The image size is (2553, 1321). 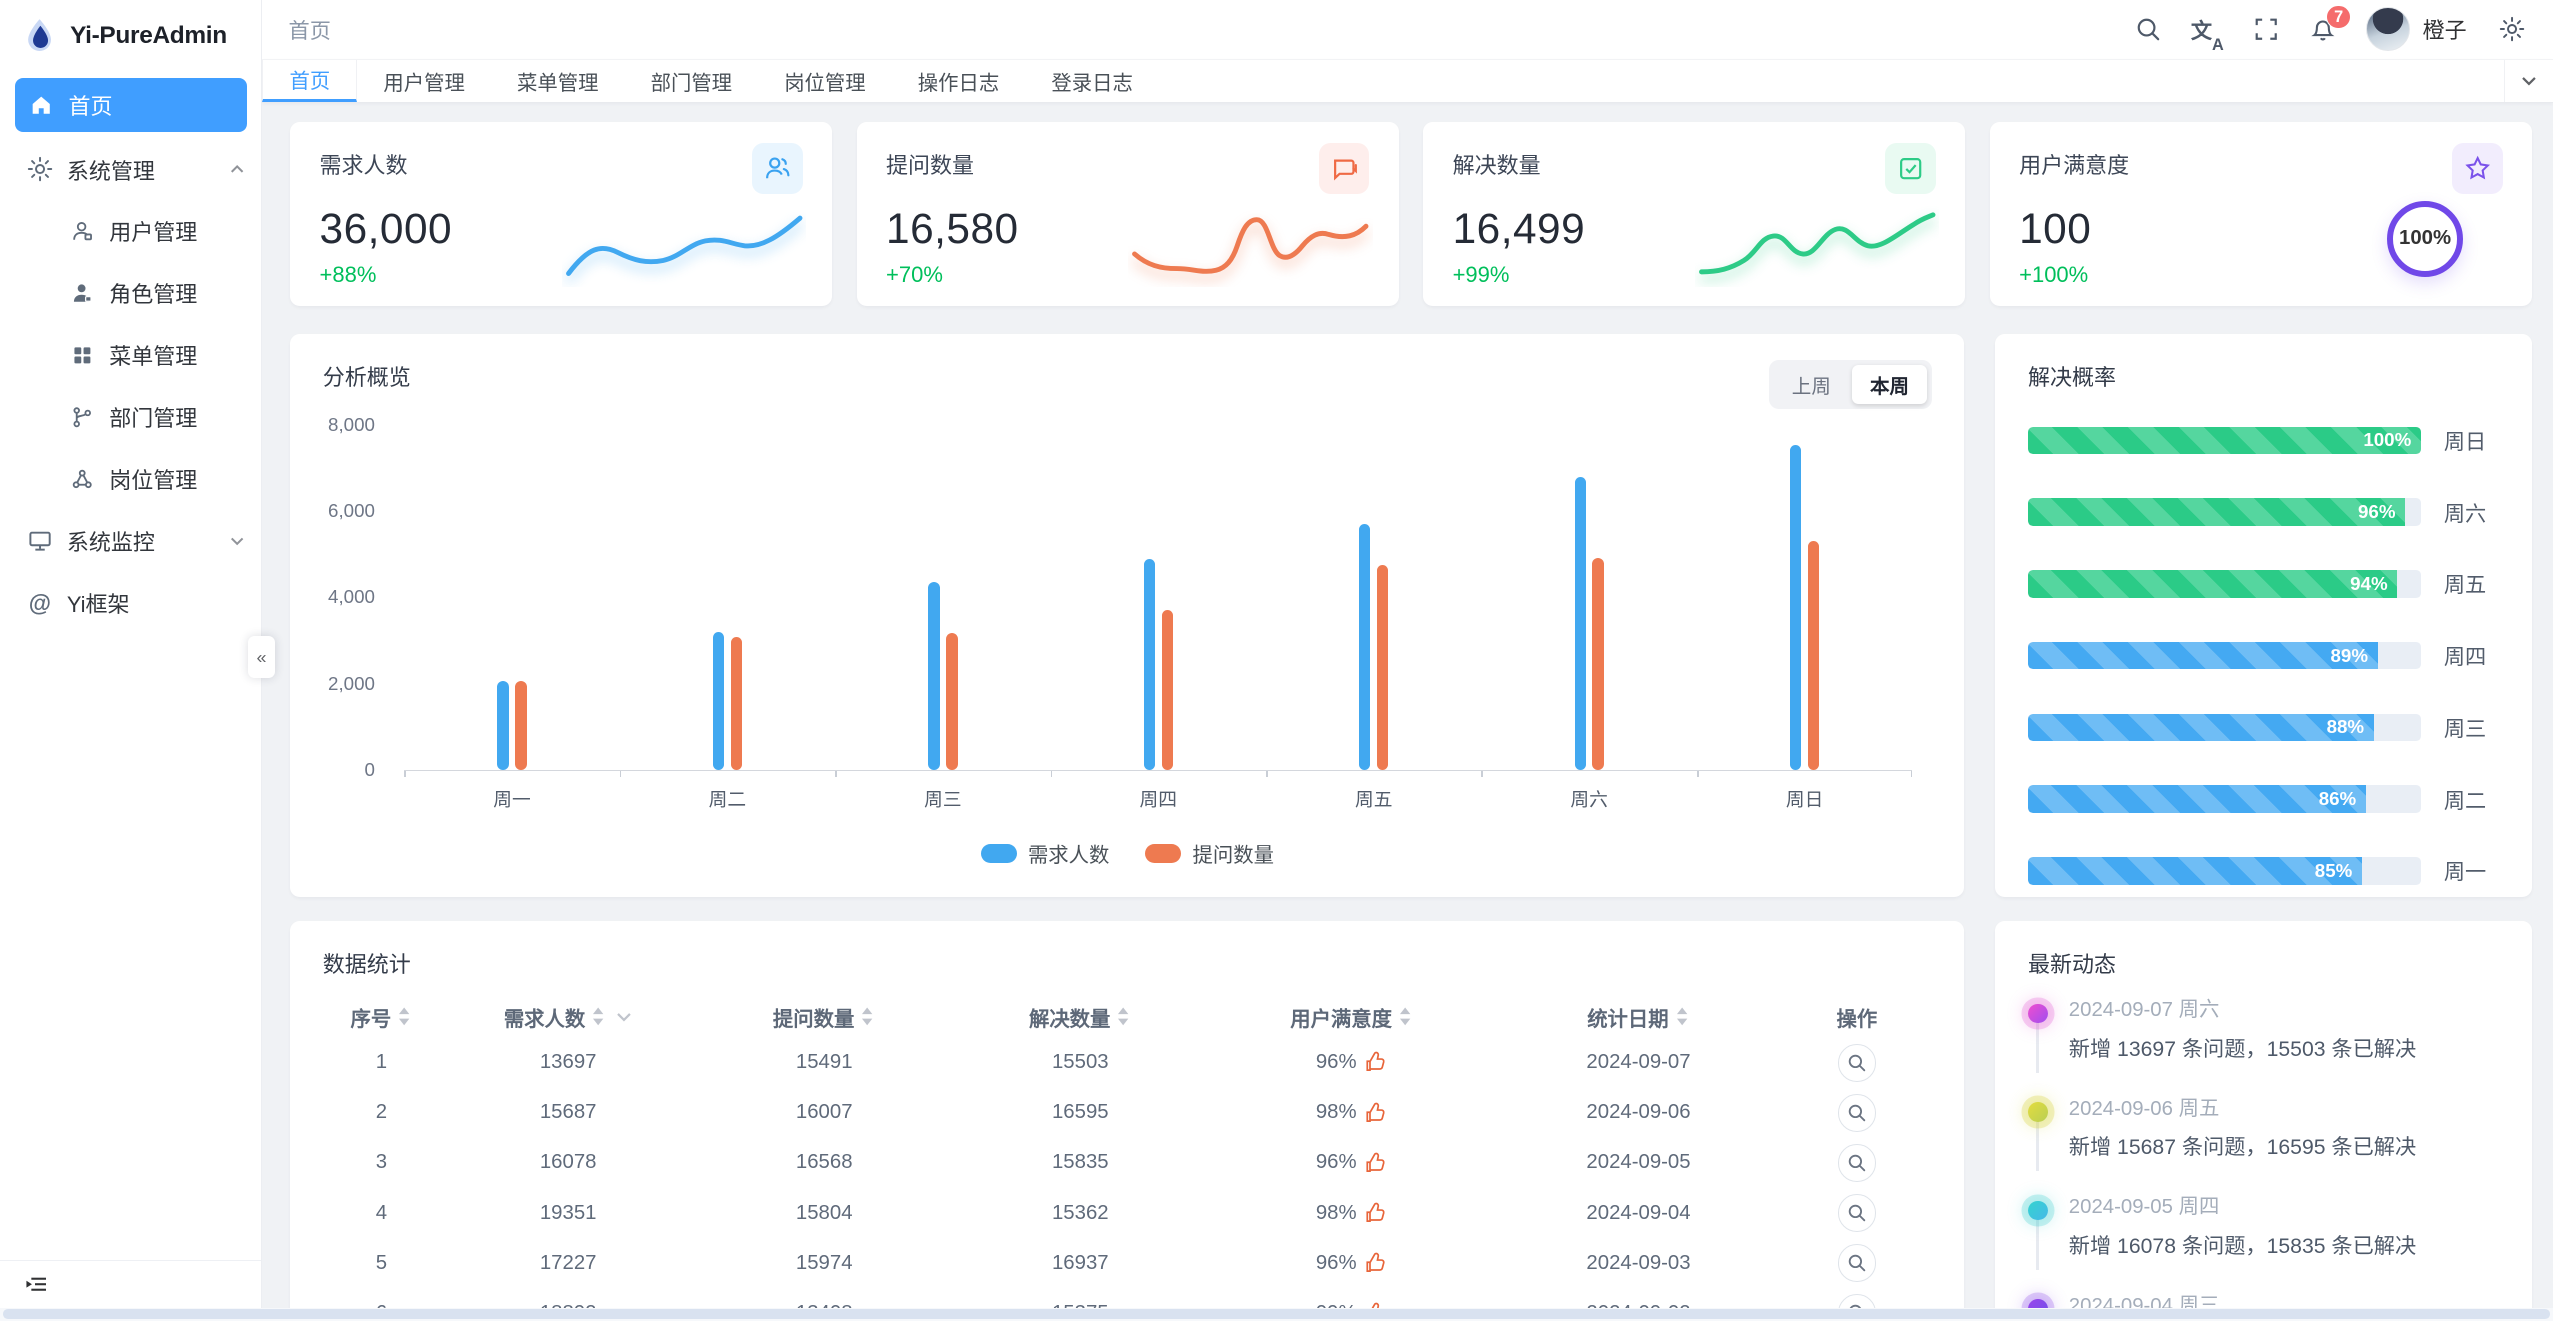 I want to click on legend-item-需求人数: 需求人数, so click(x=1044, y=853).